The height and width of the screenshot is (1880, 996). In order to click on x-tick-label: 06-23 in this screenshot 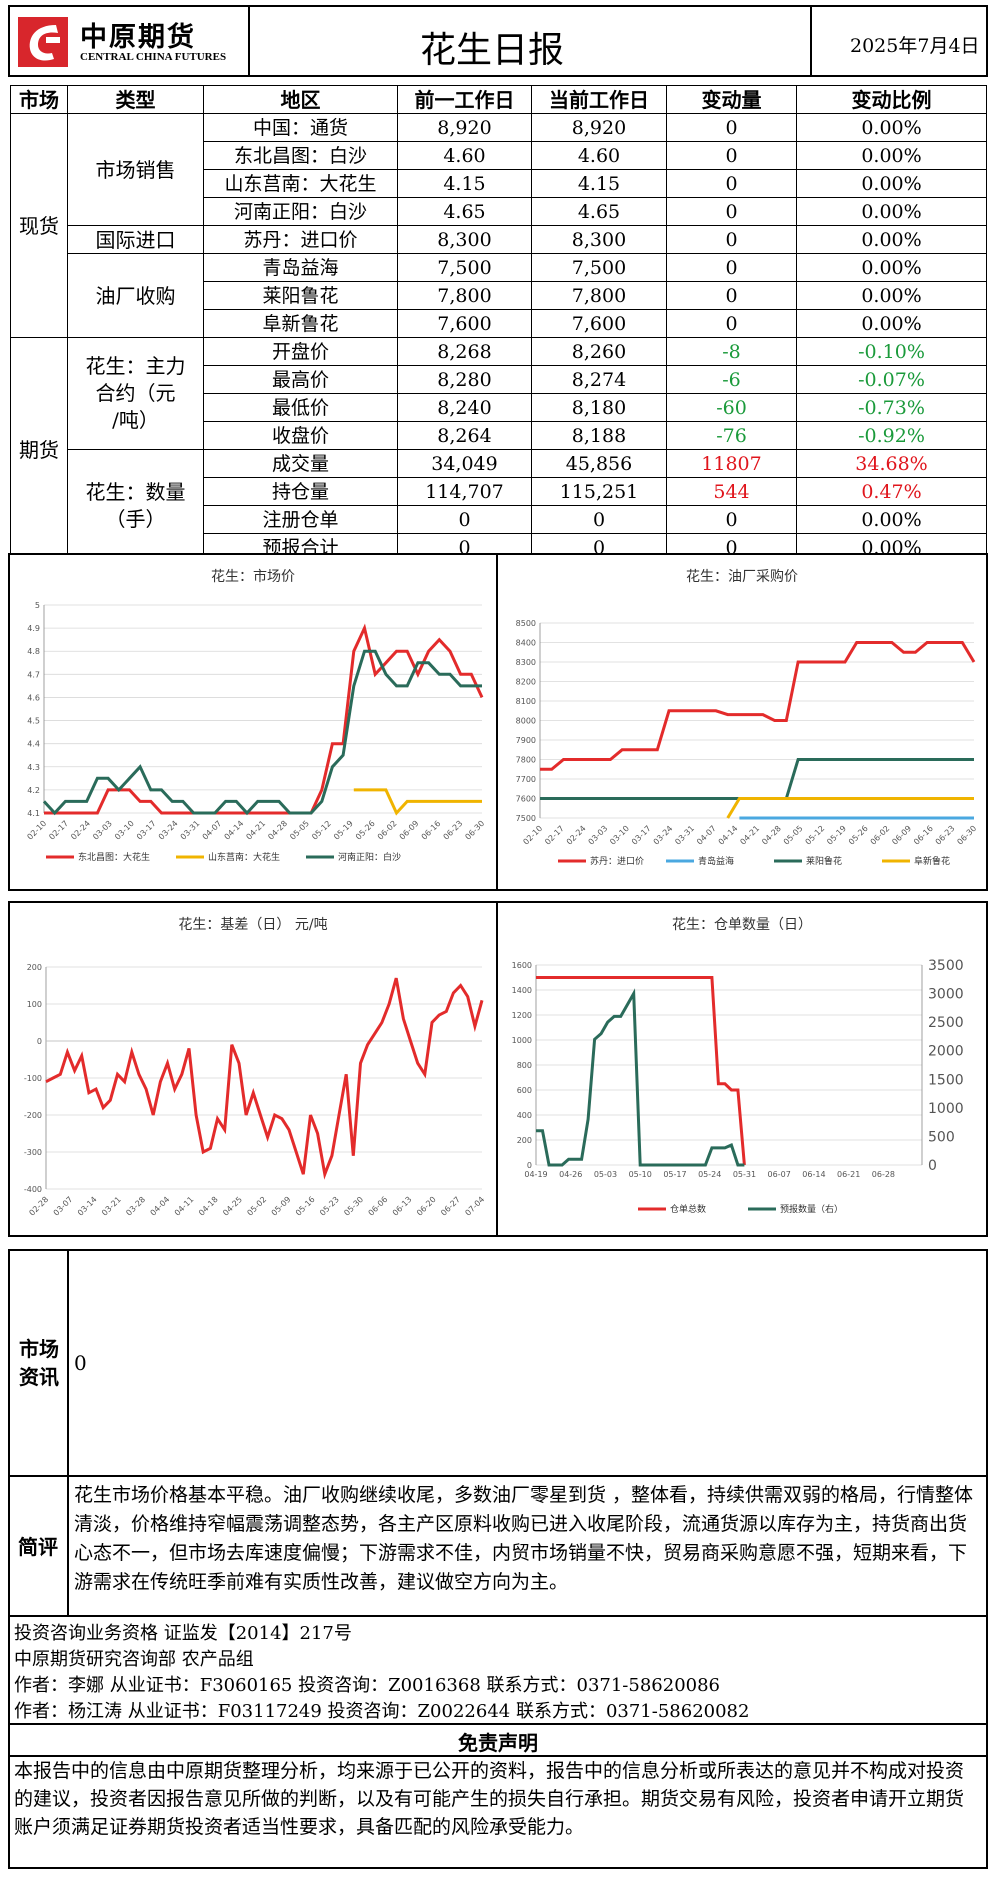, I will do `click(453, 830)`.